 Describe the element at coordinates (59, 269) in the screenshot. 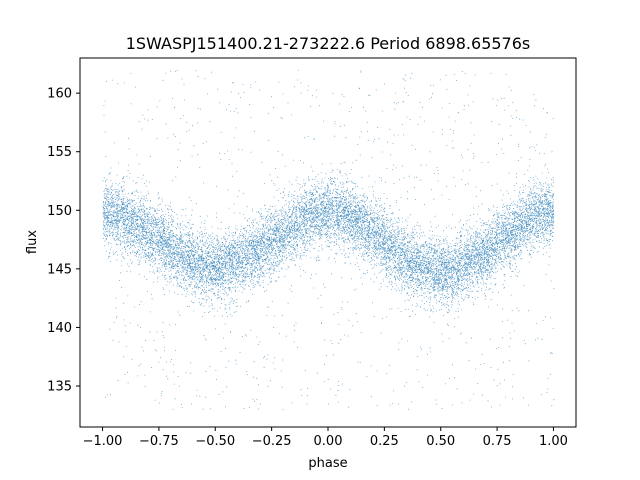

I see `y-tick-label: 145` at that location.